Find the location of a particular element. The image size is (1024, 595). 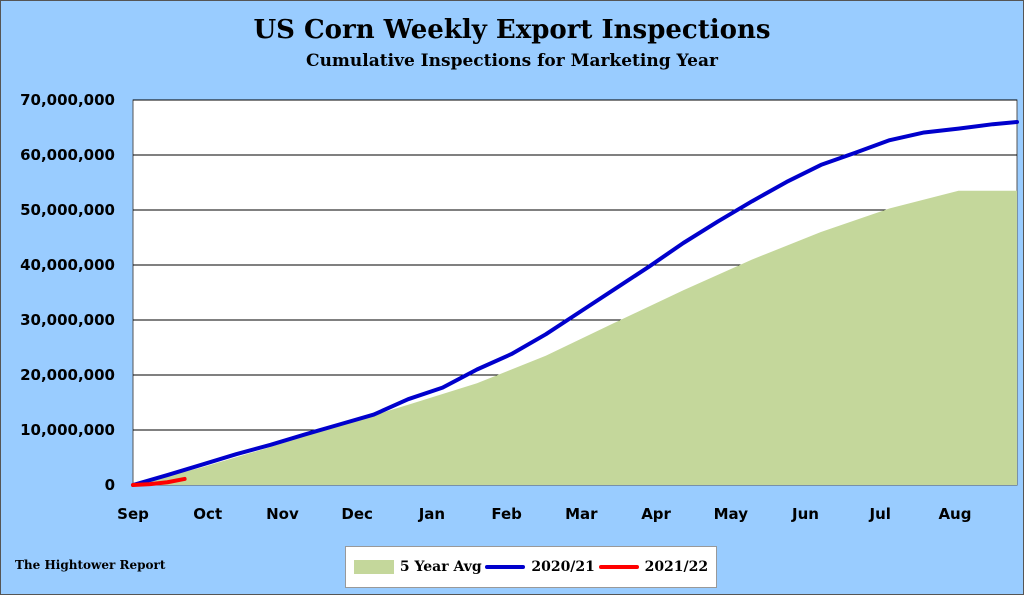

x-tick-label: Sep is located at coordinates (133, 514).